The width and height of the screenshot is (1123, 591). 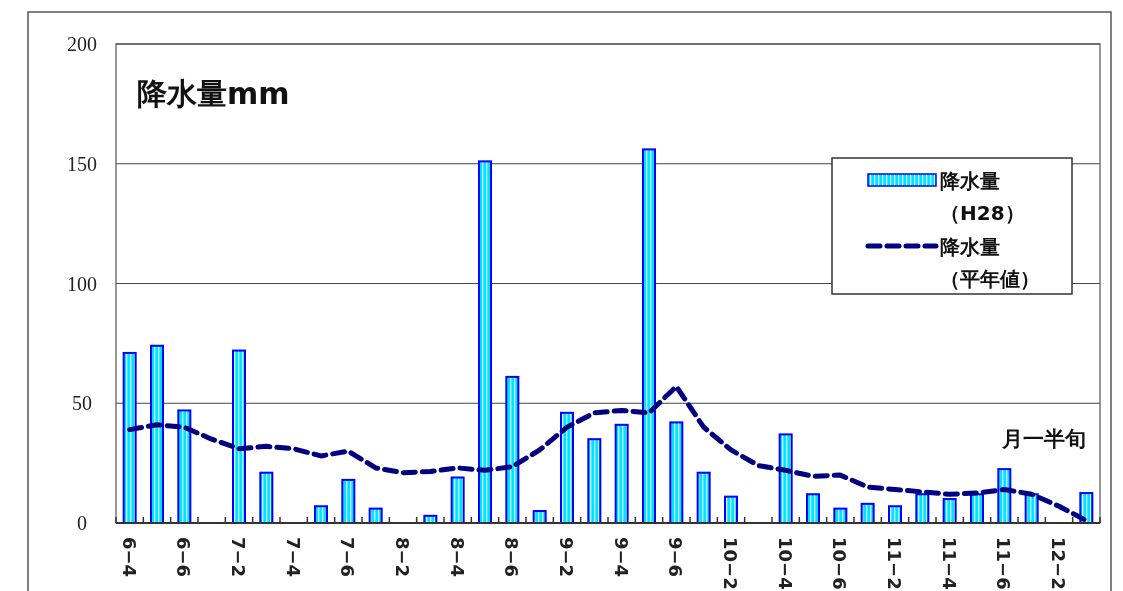 What do you see at coordinates (293, 557) in the screenshot?
I see `x-tick-label: 7−4` at bounding box center [293, 557].